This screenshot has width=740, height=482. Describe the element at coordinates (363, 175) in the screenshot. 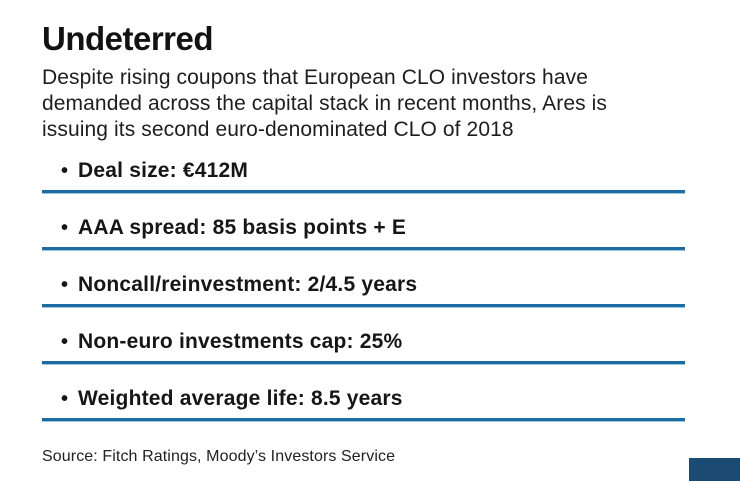

I see `list-item-deal-size: • Deal size: €412M` at that location.